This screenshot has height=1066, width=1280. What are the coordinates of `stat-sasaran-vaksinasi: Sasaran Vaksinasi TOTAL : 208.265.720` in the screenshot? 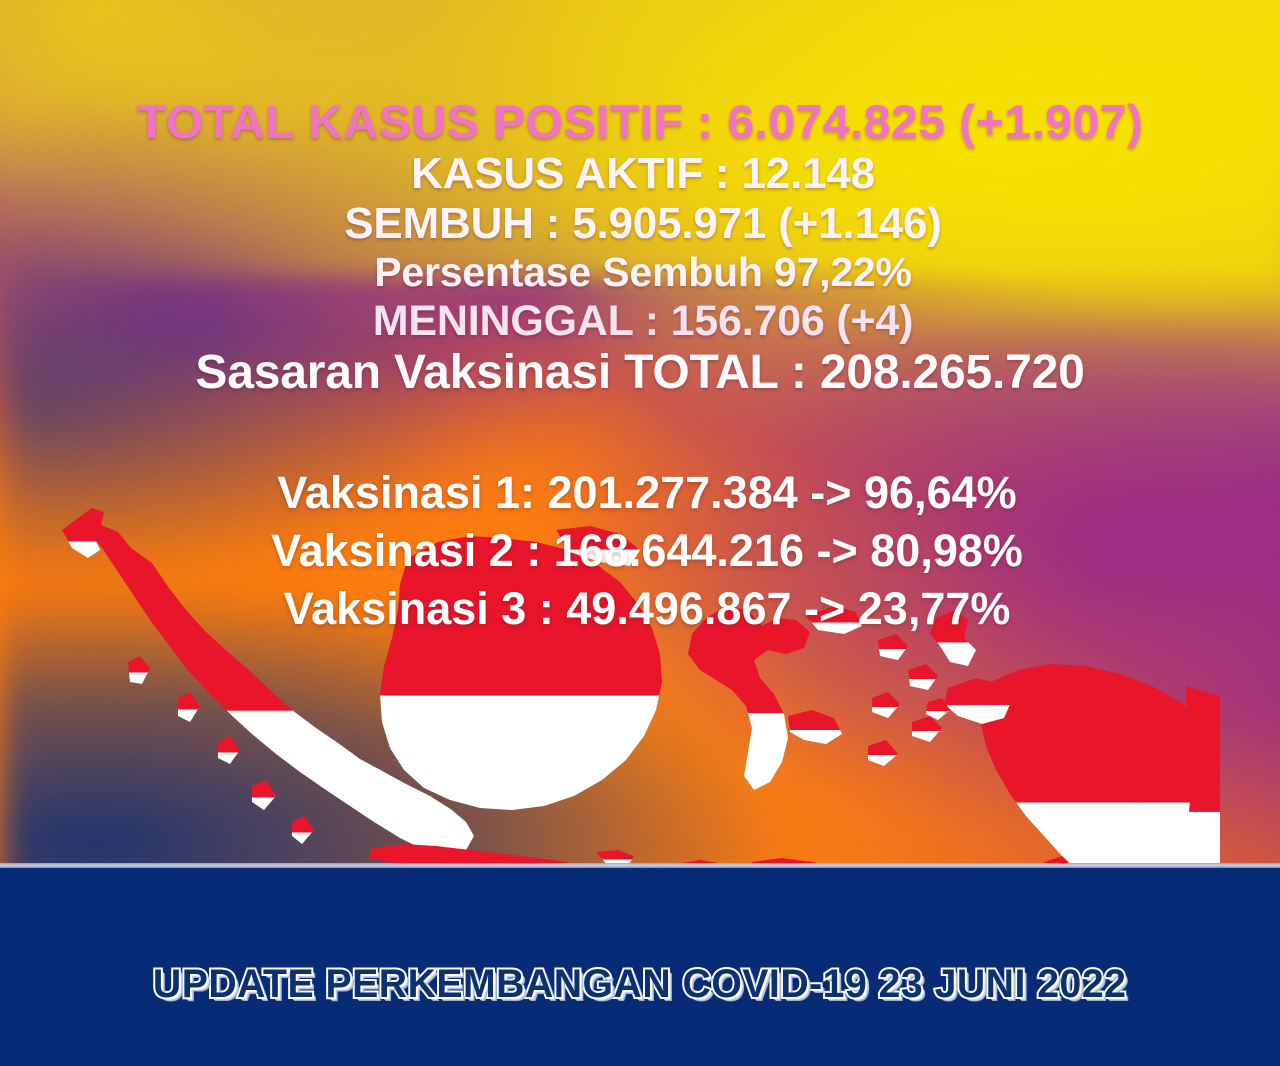 It's located at (640, 373).